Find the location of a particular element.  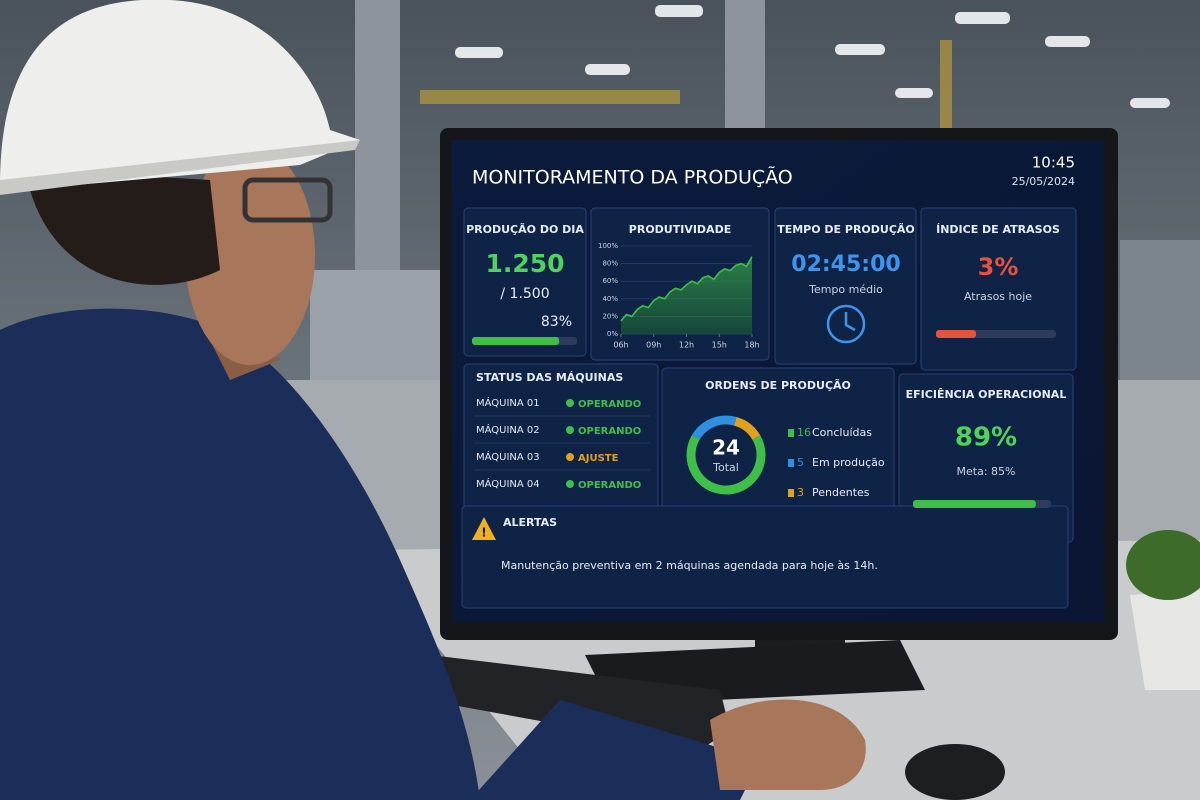

ceiling-lights is located at coordinates (812, 56).